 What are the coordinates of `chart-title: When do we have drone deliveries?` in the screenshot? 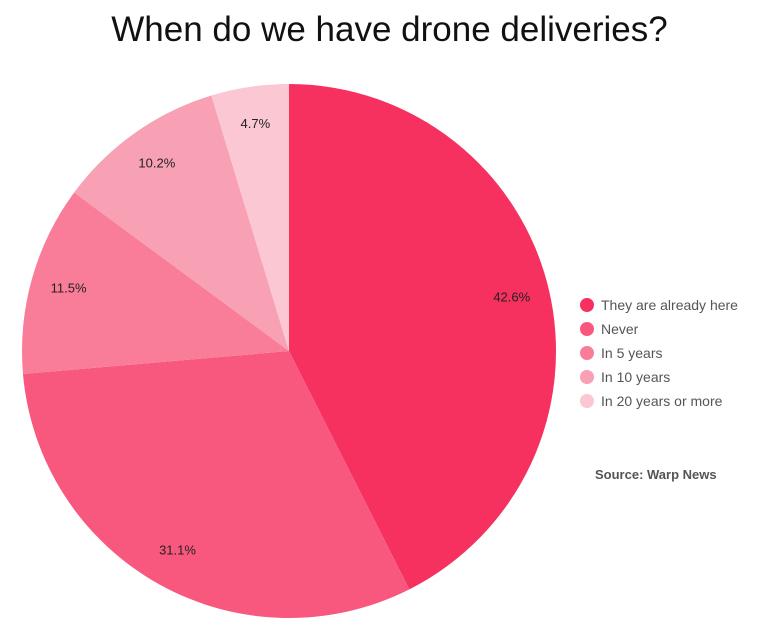 It's located at (389, 29).